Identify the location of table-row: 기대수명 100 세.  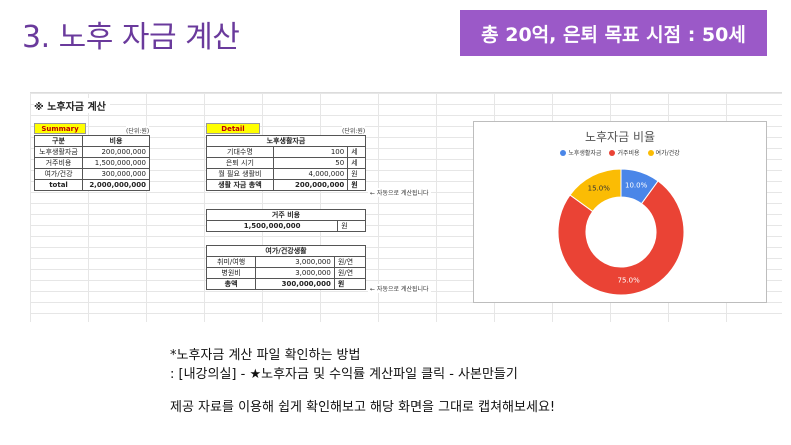
(286, 152).